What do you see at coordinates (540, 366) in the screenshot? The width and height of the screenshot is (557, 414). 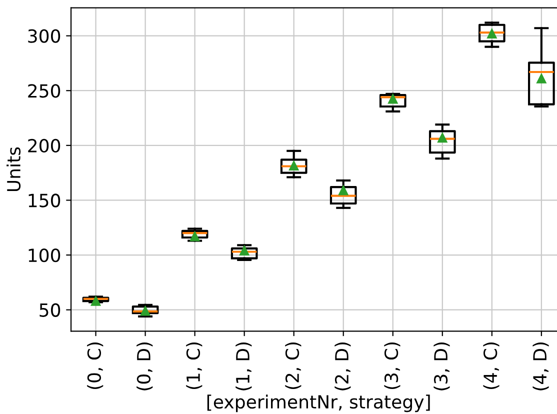 I see `x-tick-label: (4, D)` at bounding box center [540, 366].